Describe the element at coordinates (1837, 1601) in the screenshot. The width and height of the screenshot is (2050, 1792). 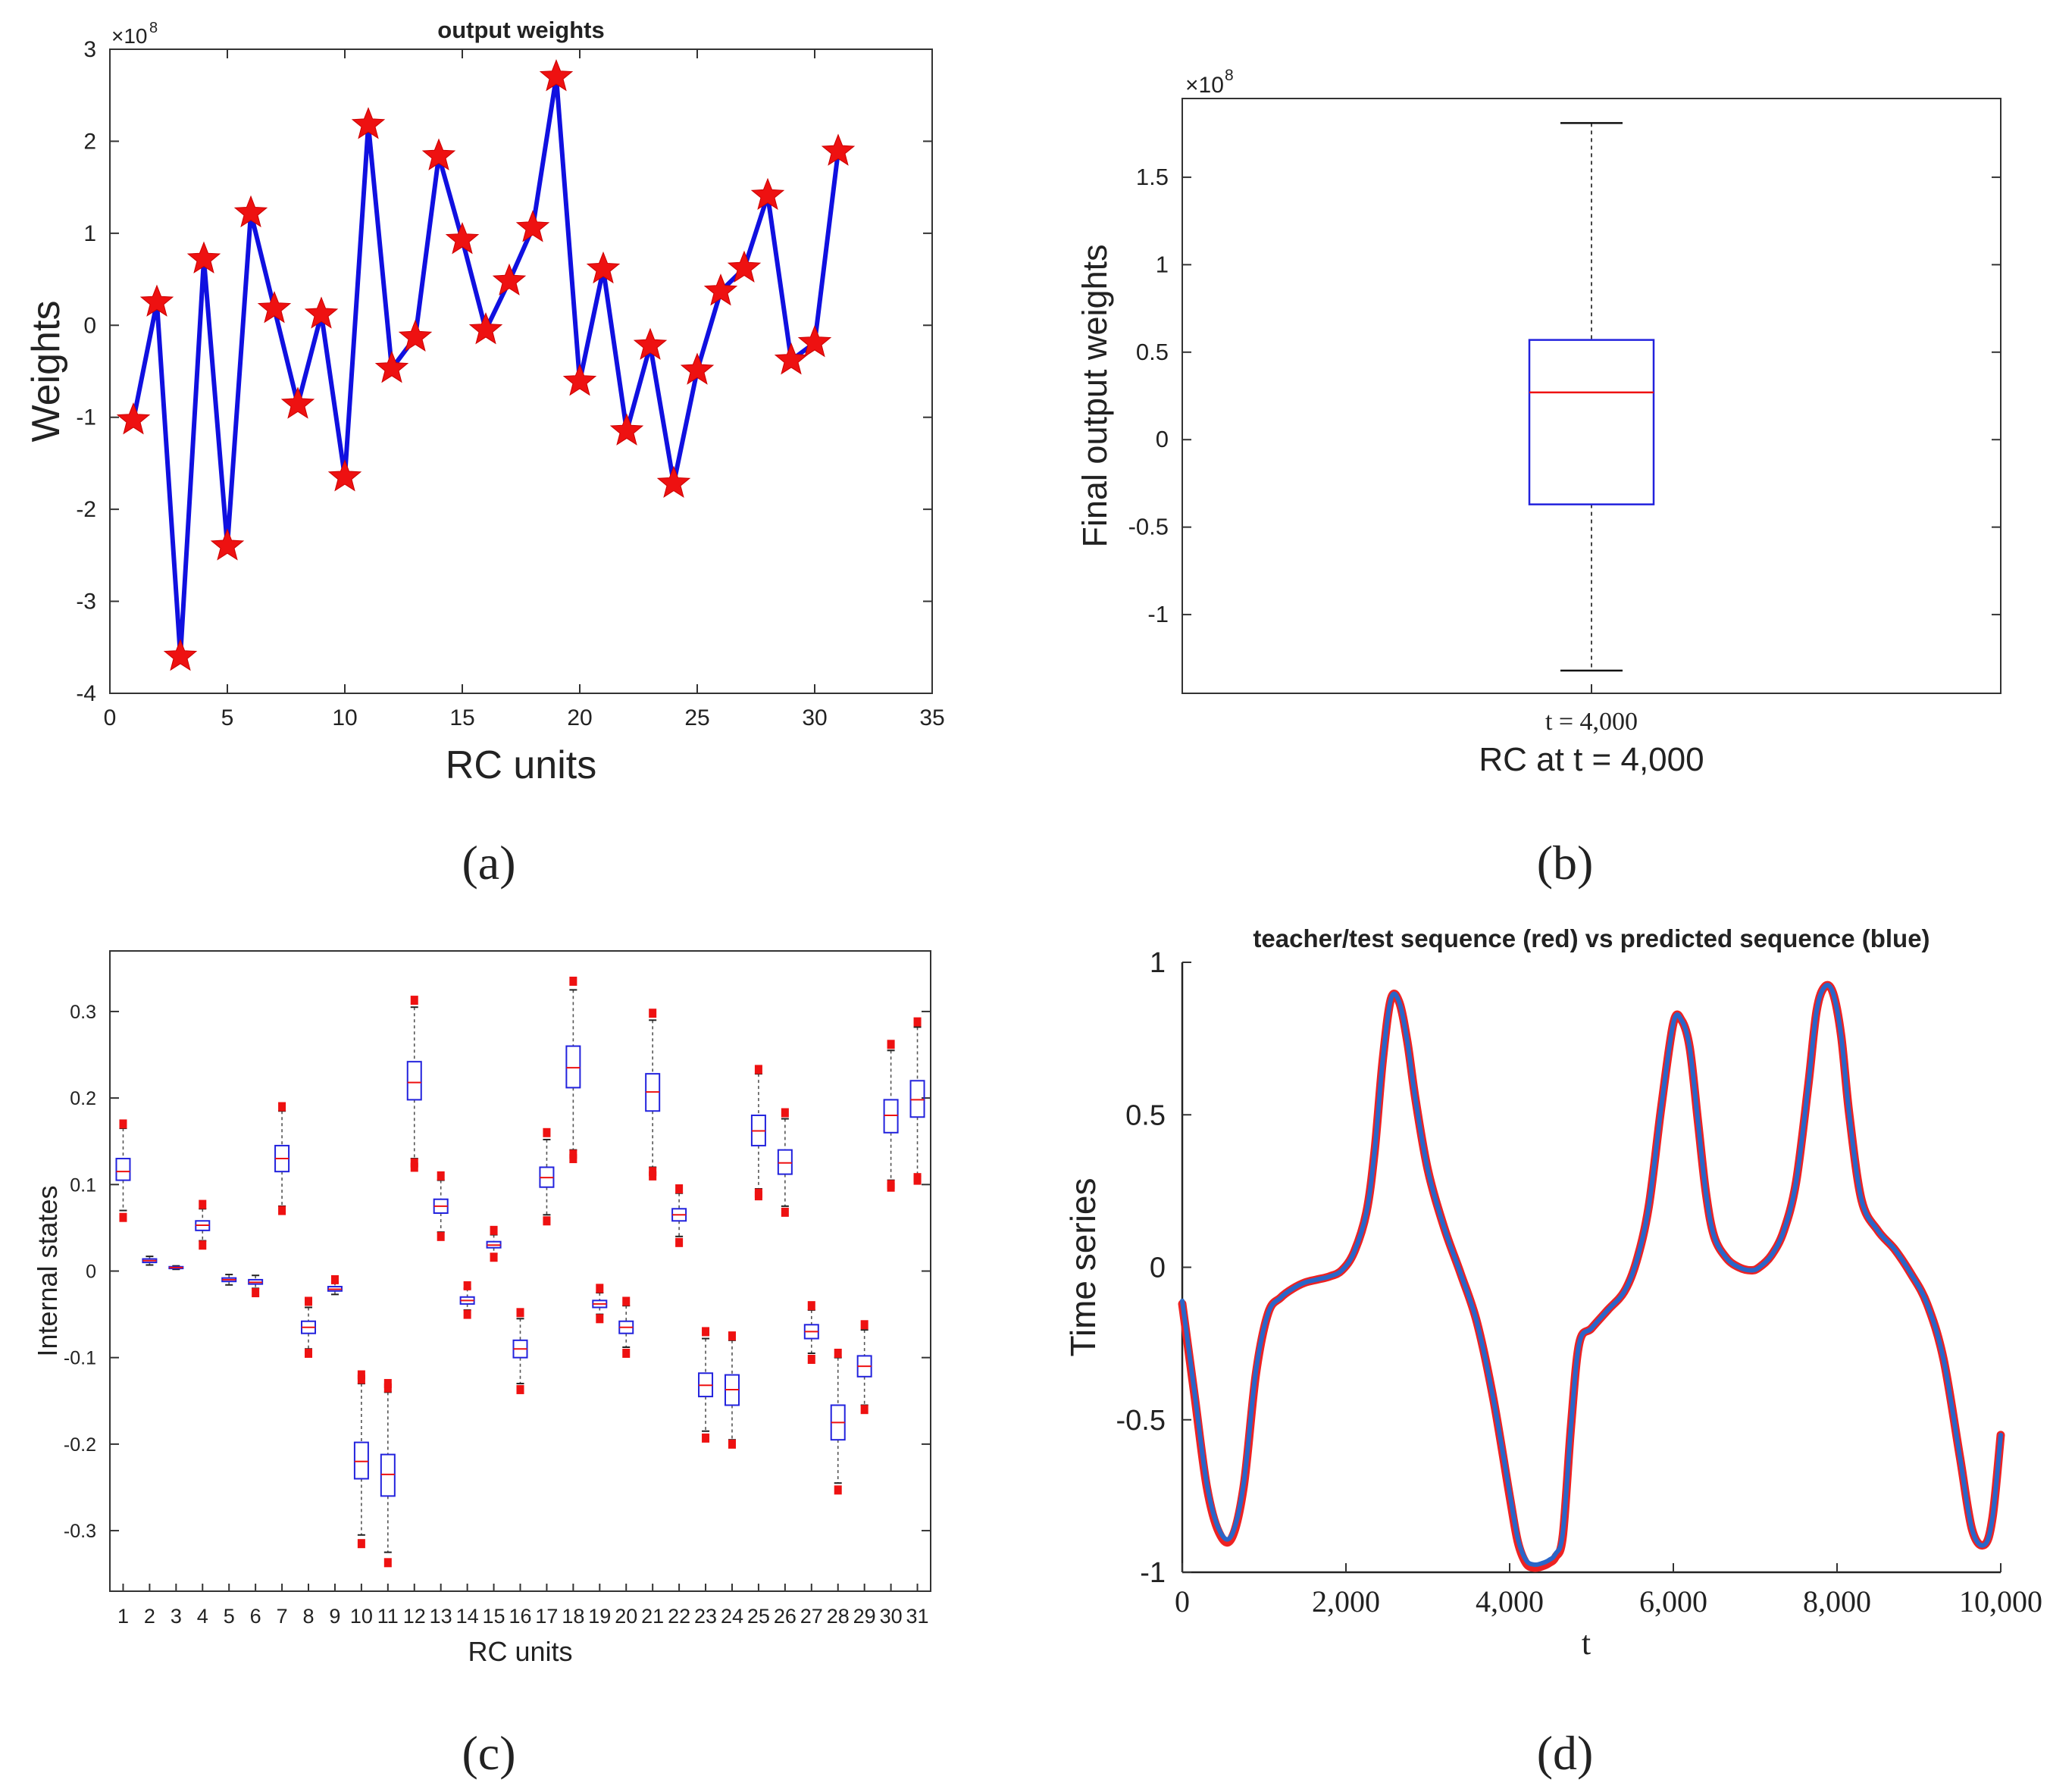
I see `x-tick-label: 8,000` at that location.